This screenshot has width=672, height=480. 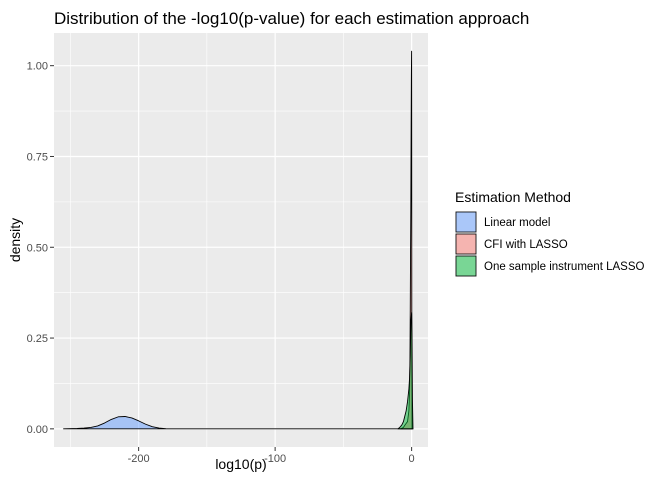 I want to click on y-axis-tick-label: 0.50, so click(x=37, y=248).